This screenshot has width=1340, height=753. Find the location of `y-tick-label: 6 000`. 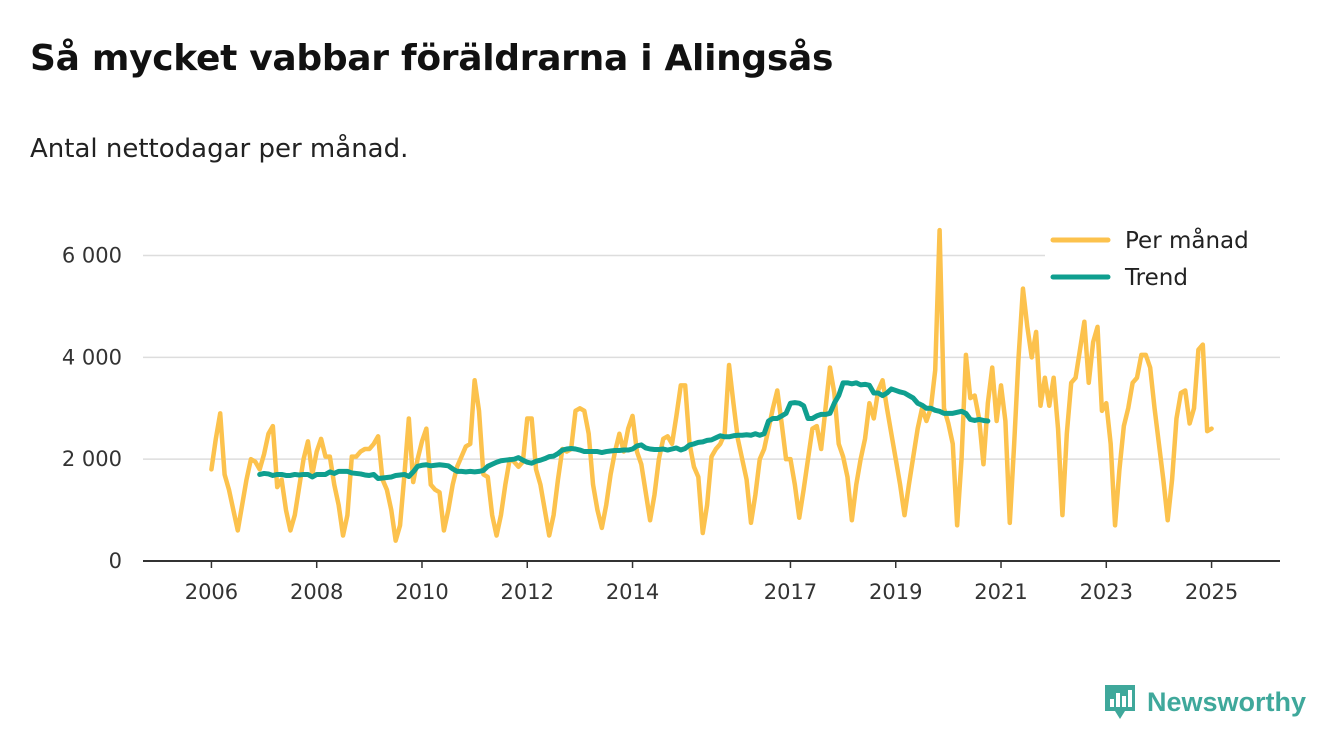

y-tick-label: 6 000 is located at coordinates (92, 256).